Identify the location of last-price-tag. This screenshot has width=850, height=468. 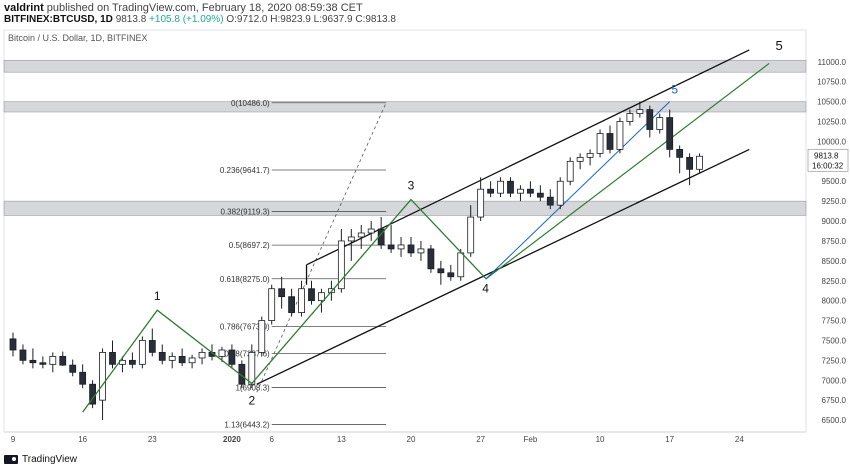
(828, 160).